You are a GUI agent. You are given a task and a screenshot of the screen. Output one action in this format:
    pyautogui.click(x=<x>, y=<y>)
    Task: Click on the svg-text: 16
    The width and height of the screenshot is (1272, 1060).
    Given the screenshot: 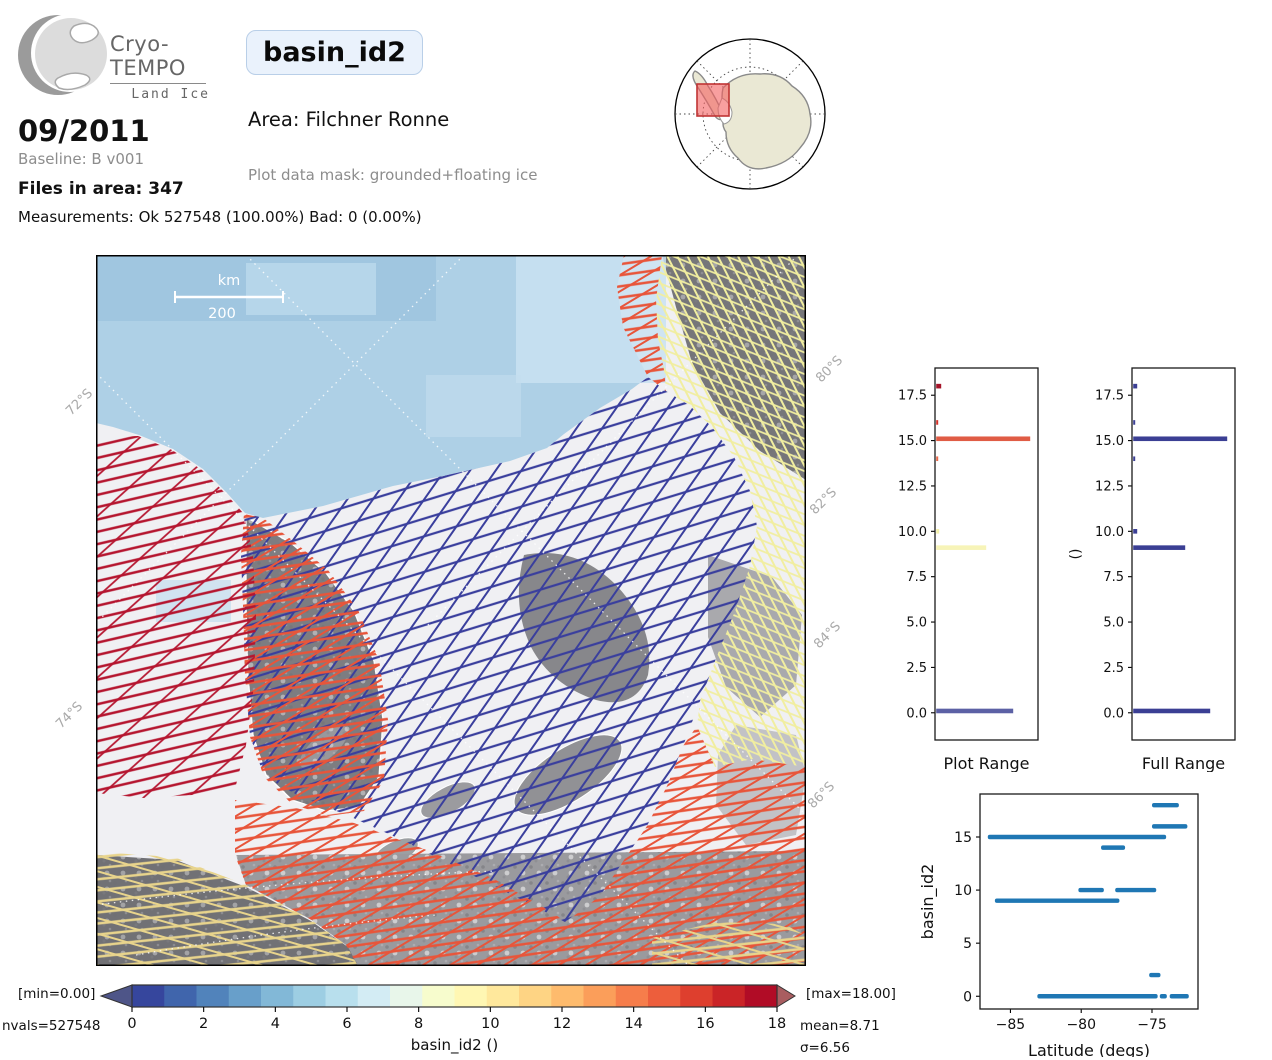 What is the action you would take?
    pyautogui.click(x=705, y=1024)
    